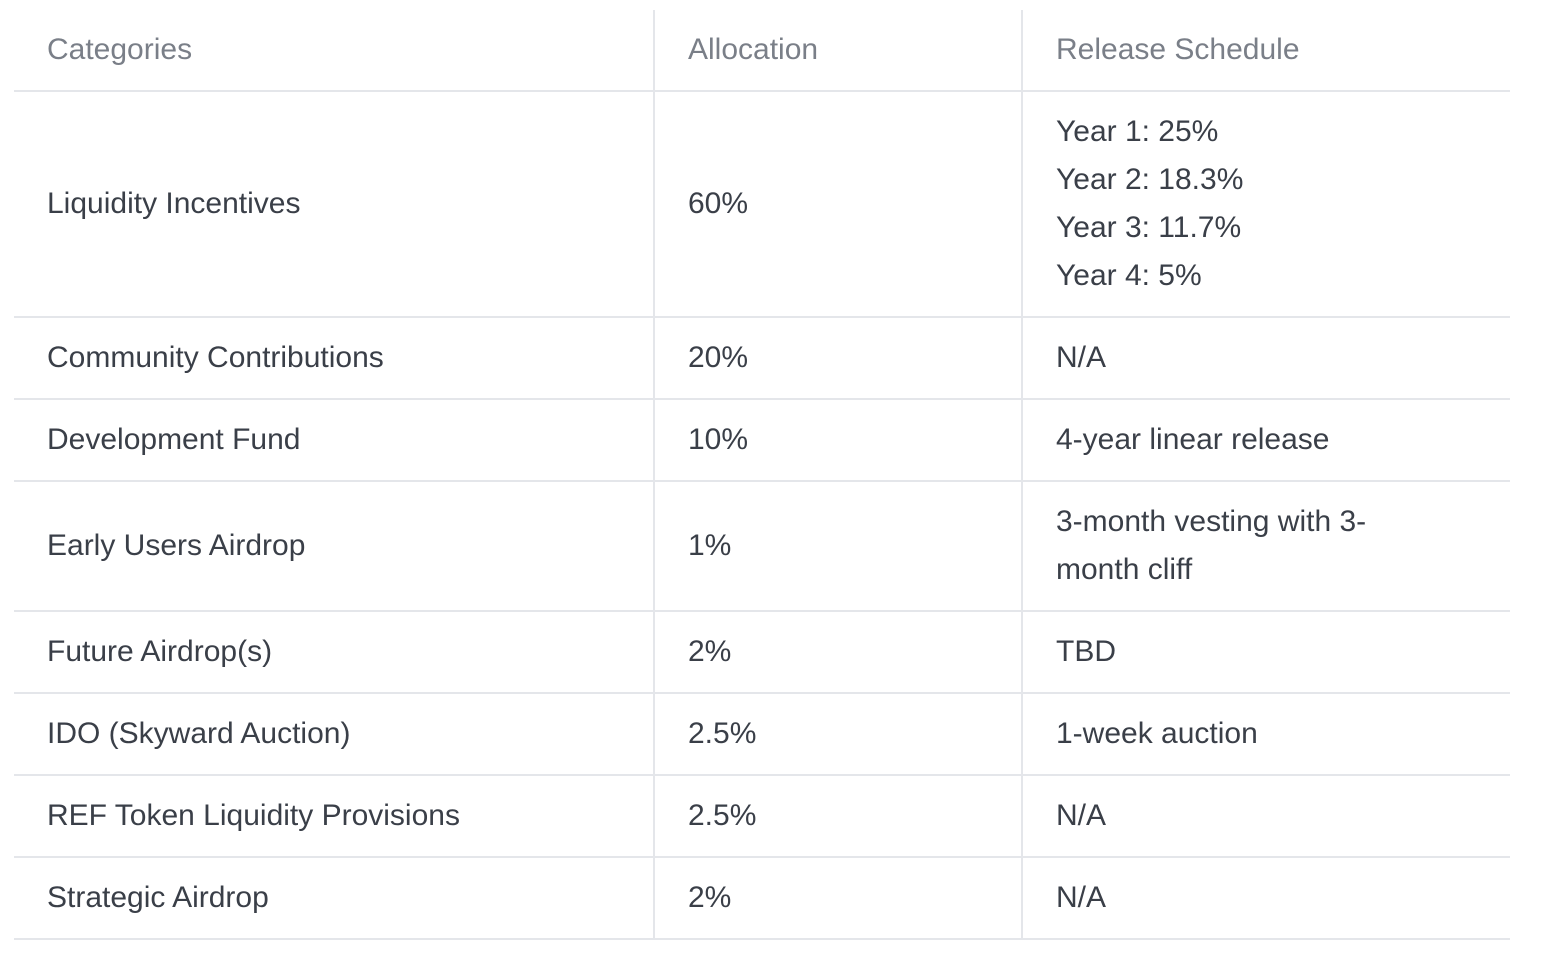  Describe the element at coordinates (174, 203) in the screenshot. I see `category-cell: Liquidity Incentives` at that location.